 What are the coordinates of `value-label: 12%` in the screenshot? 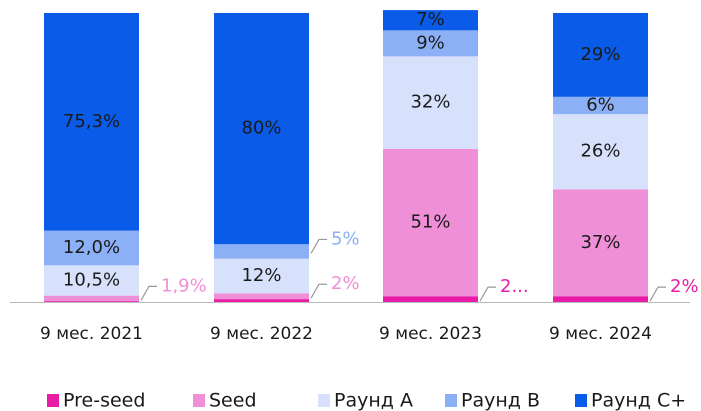 It's located at (261, 275).